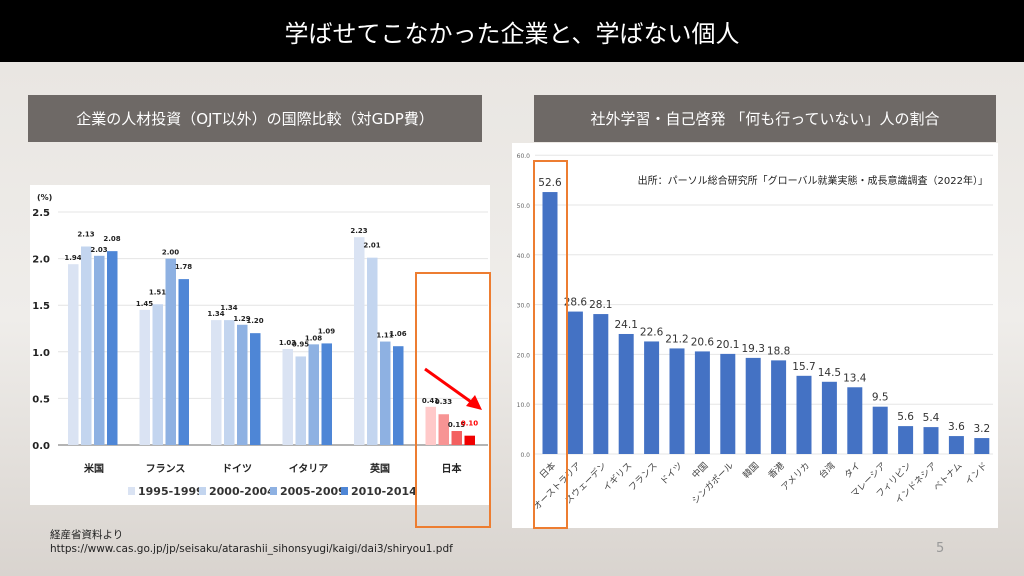 The height and width of the screenshot is (576, 1024). What do you see at coordinates (576, 303) in the screenshot?
I see `data-label: 28.6` at bounding box center [576, 303].